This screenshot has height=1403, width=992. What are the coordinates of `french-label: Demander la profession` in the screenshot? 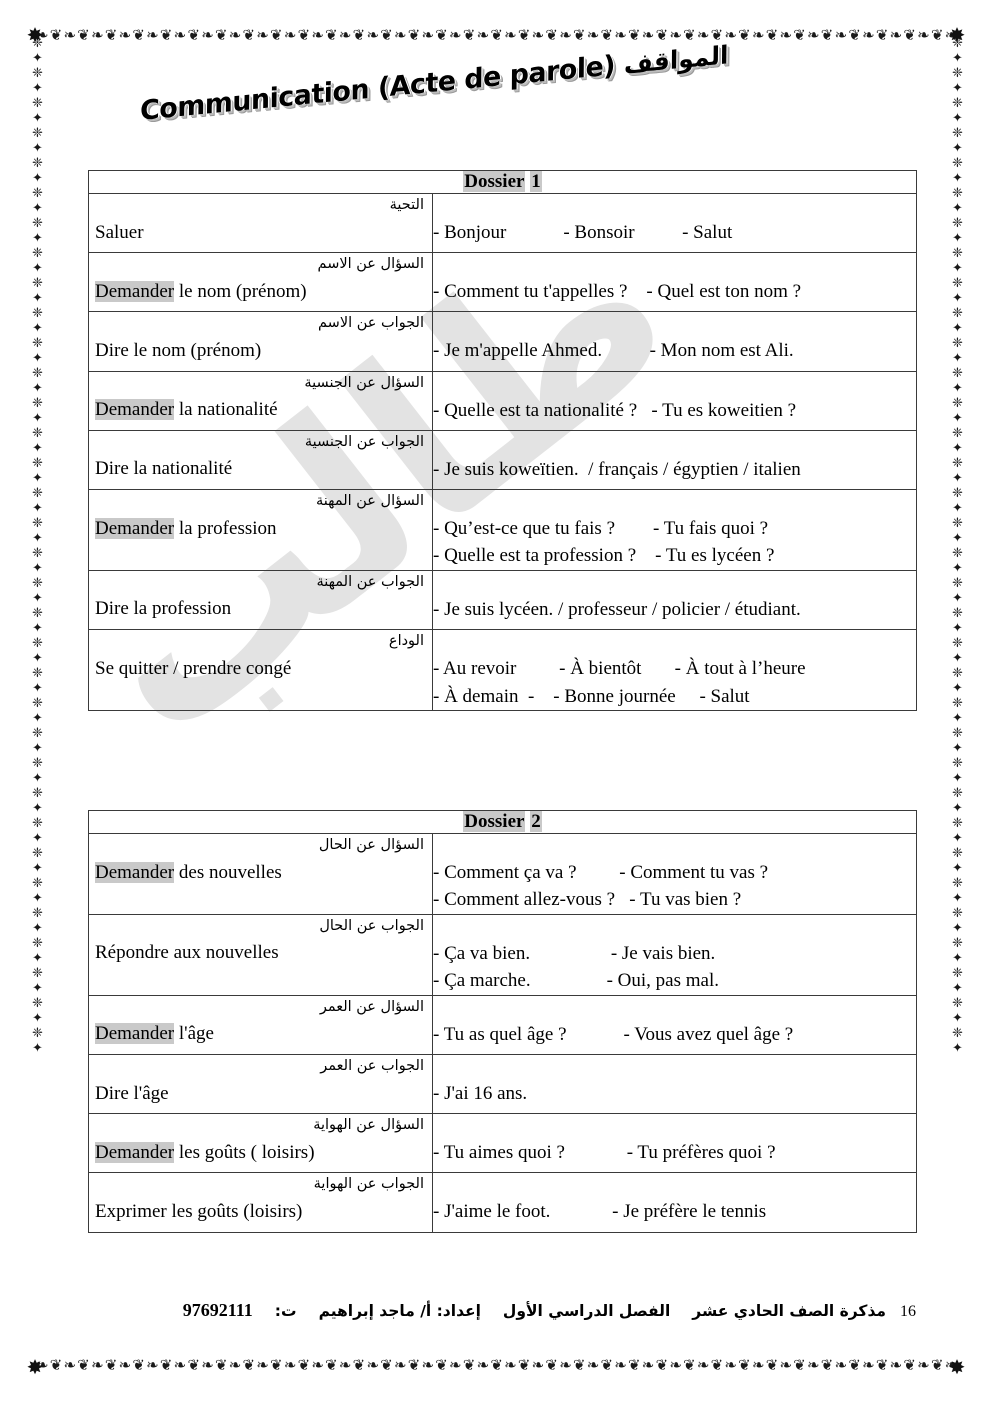 It's located at (260, 530).